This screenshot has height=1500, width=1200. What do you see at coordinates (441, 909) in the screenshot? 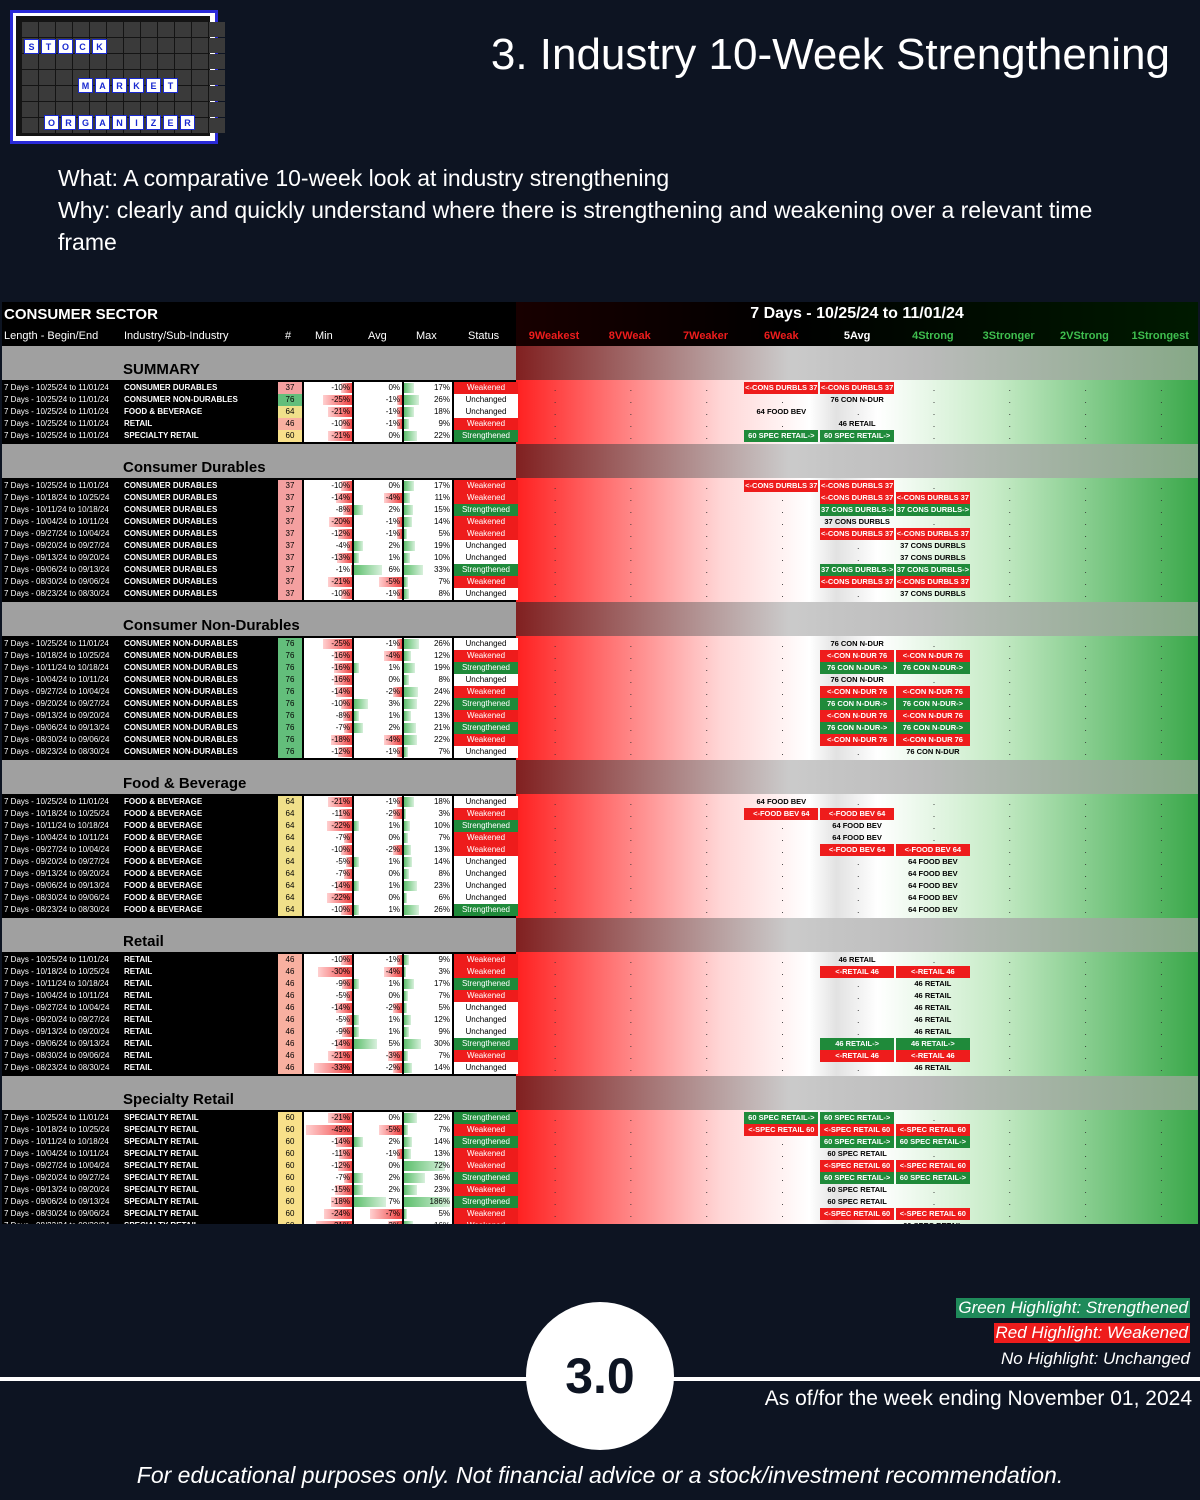
I see `max-cell-value: 26%` at bounding box center [441, 909].